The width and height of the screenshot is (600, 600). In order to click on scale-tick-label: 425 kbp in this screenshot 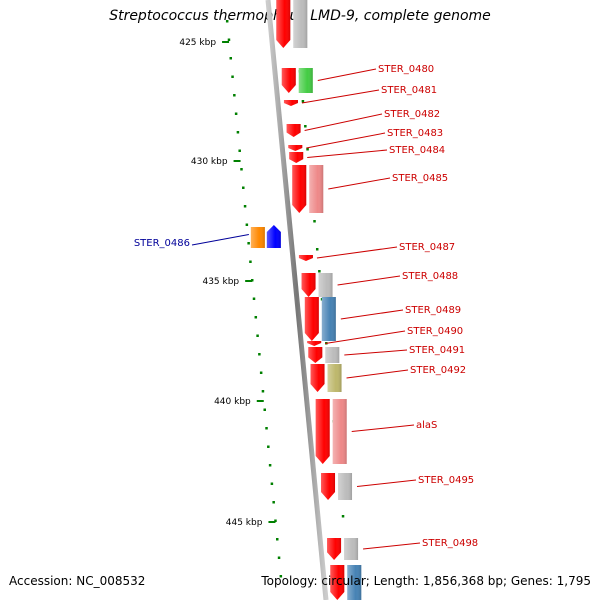, I will do `click(197, 43)`.